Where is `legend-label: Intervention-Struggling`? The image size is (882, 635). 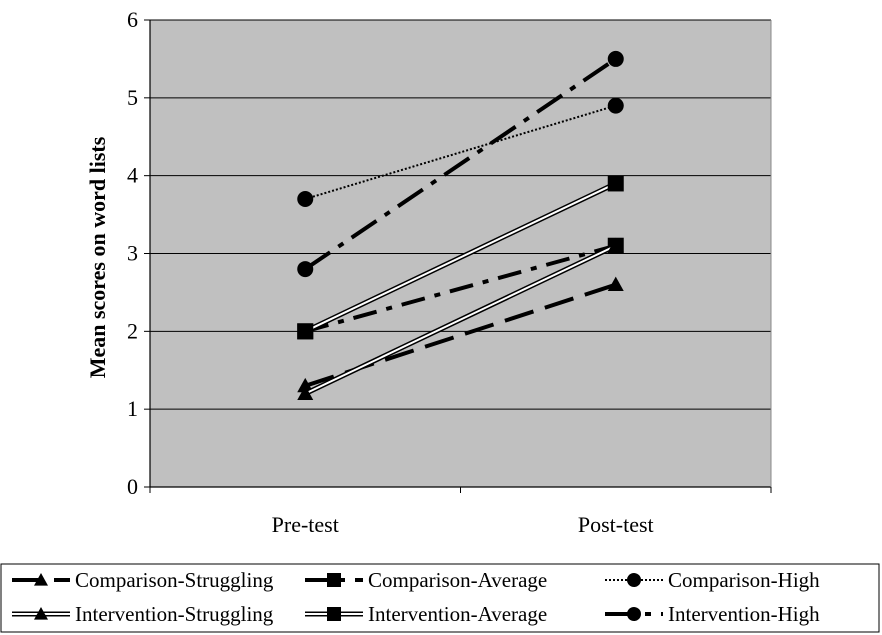 legend-label: Intervention-Struggling is located at coordinates (174, 614).